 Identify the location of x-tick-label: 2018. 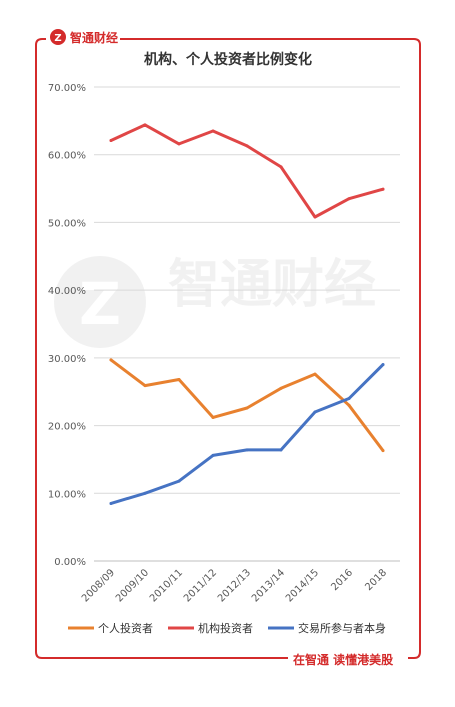
(376, 580).